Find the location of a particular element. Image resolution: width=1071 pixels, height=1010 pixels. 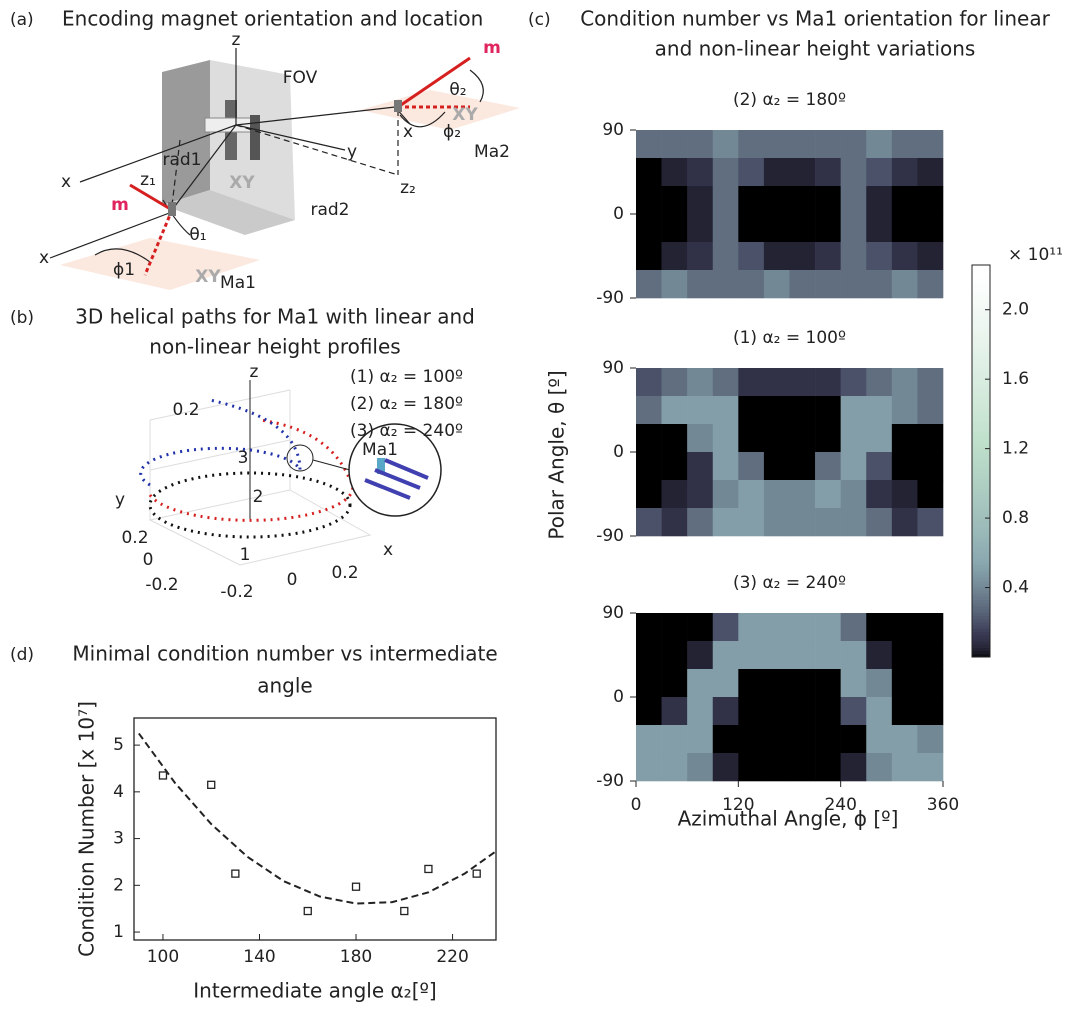

y-tick-label: 0 is located at coordinates (618, 452).